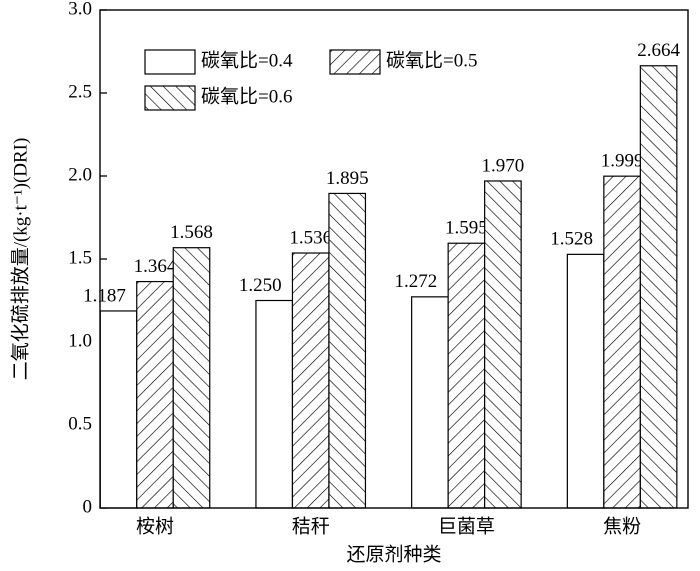 The width and height of the screenshot is (700, 571). Describe the element at coordinates (503, 165) in the screenshot. I see `value-label: 1.970` at that location.